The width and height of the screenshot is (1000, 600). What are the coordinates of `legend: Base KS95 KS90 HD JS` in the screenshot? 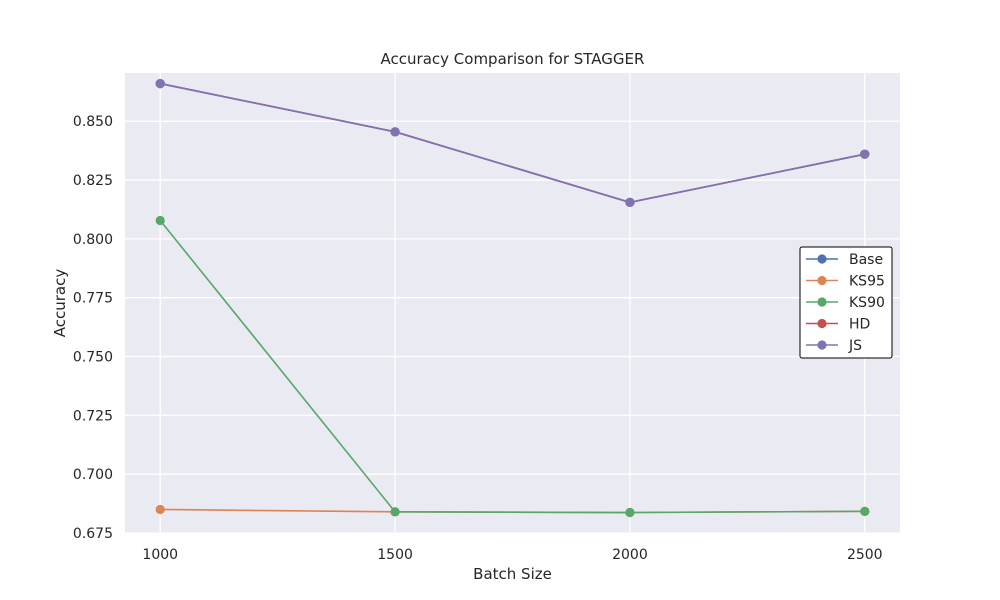 It's located at (846, 302).